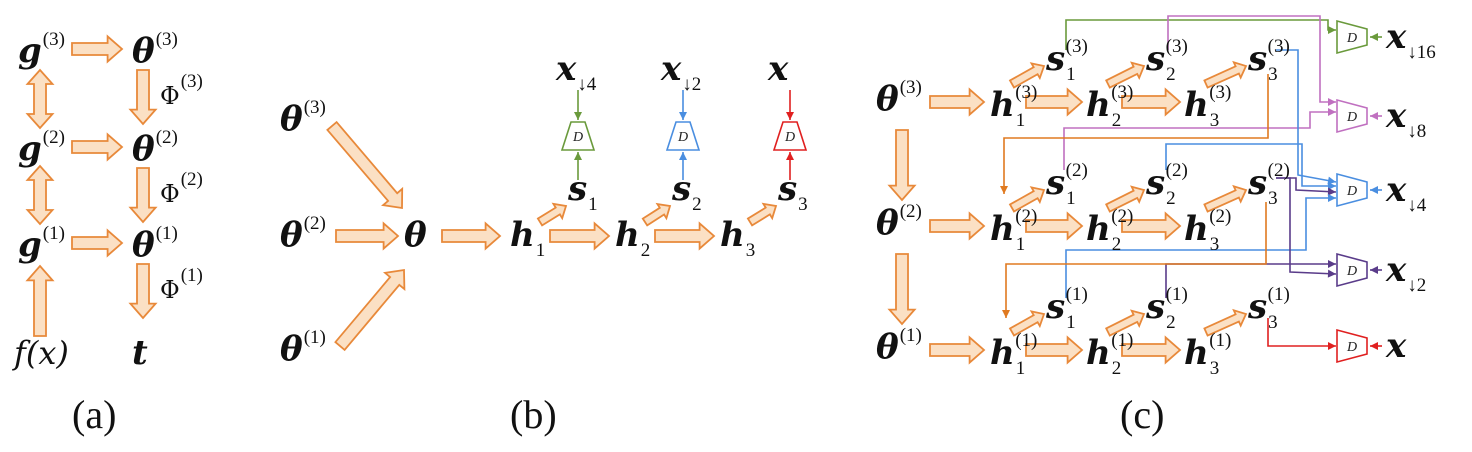  I want to click on b-s-3: s3, so click(792, 192).